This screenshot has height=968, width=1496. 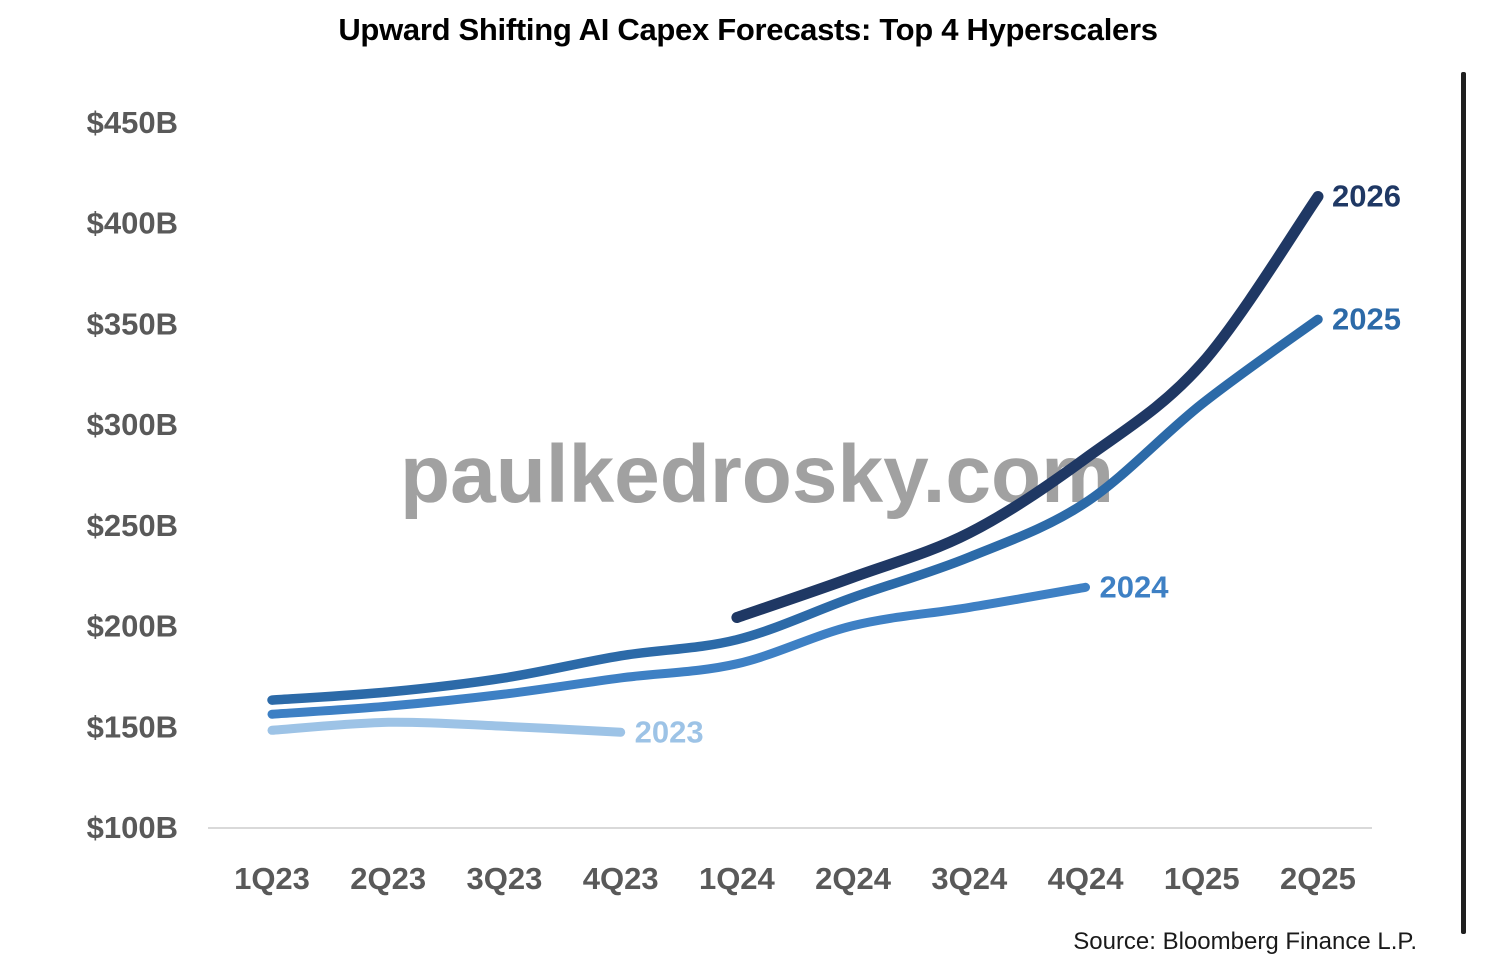 I want to click on y-axis-tick-label: $250B, so click(x=132, y=525).